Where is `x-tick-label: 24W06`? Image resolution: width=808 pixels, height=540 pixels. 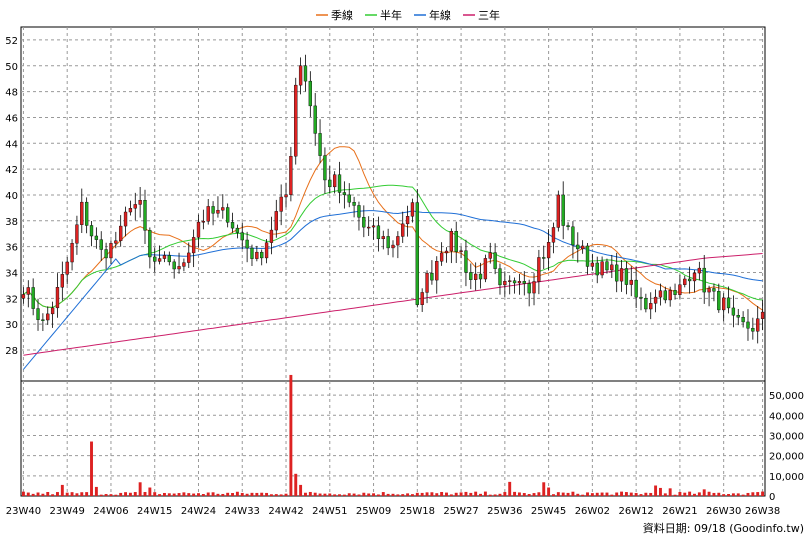
x-tick-label: 24W06 is located at coordinates (110, 511).